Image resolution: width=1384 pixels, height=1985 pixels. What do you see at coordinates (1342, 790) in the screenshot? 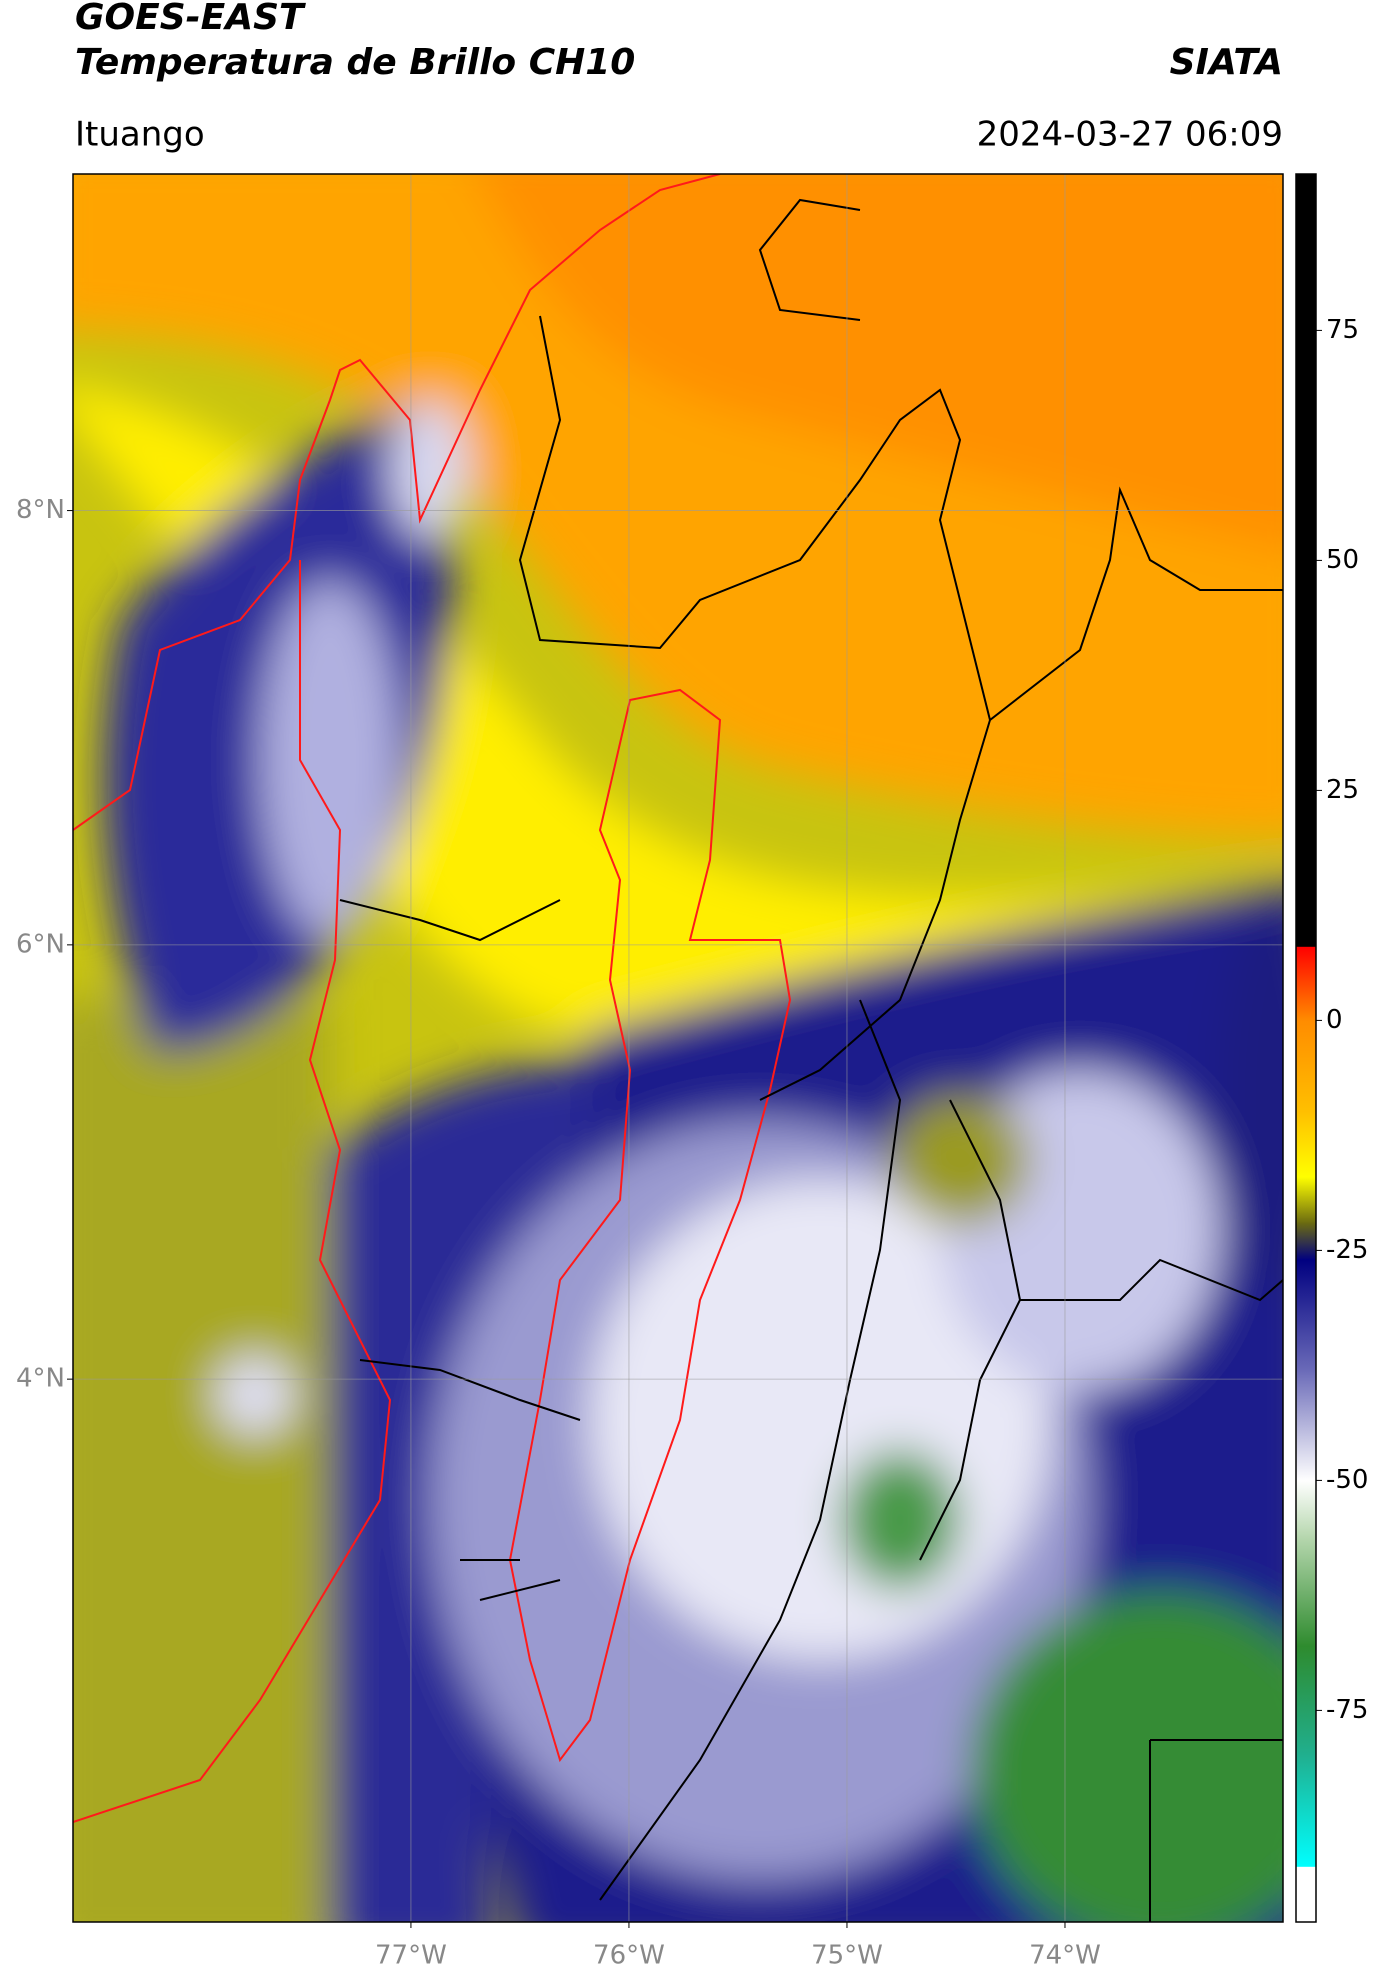
I see `colorbar-tick-label: 25` at bounding box center [1342, 790].